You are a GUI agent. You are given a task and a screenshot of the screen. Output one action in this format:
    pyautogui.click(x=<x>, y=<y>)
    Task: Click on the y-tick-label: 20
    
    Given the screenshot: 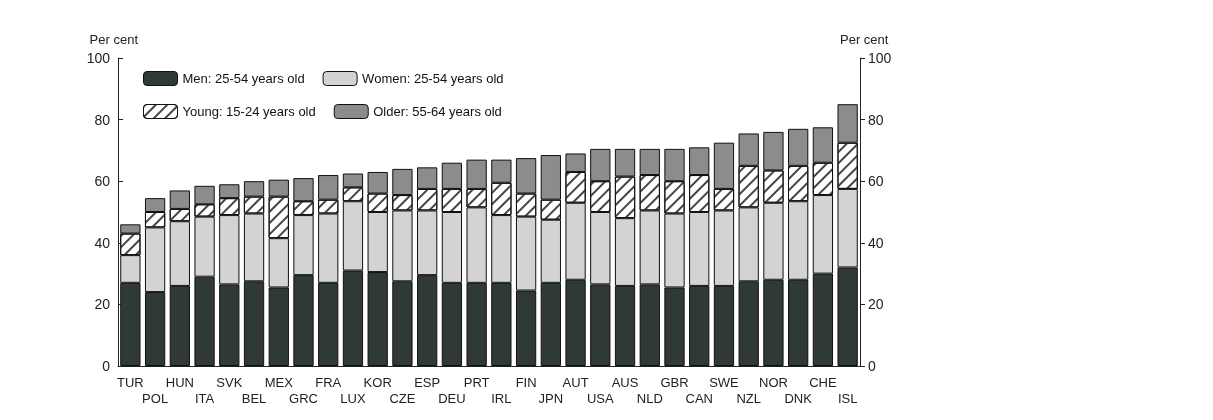 What is the action you would take?
    pyautogui.click(x=102, y=304)
    